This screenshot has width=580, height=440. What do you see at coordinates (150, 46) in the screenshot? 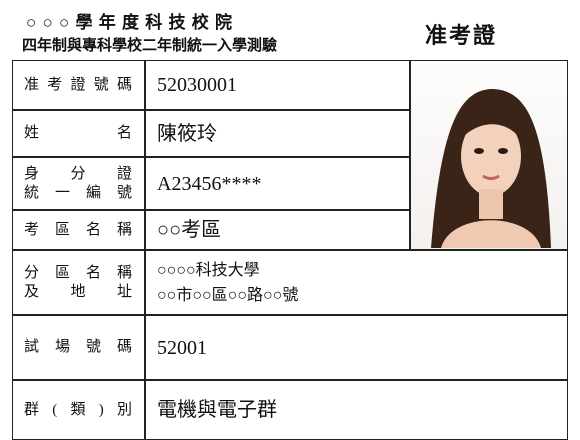
I see `title-line-2: 四年制與專科學校二年制統一入學測驗` at bounding box center [150, 46].